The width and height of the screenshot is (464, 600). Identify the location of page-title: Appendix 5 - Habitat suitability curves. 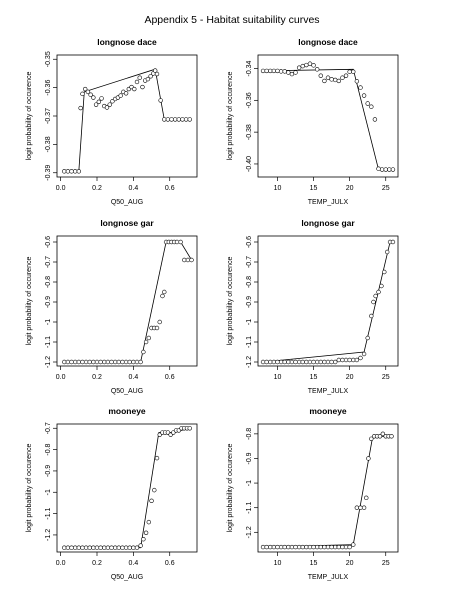
(232, 20).